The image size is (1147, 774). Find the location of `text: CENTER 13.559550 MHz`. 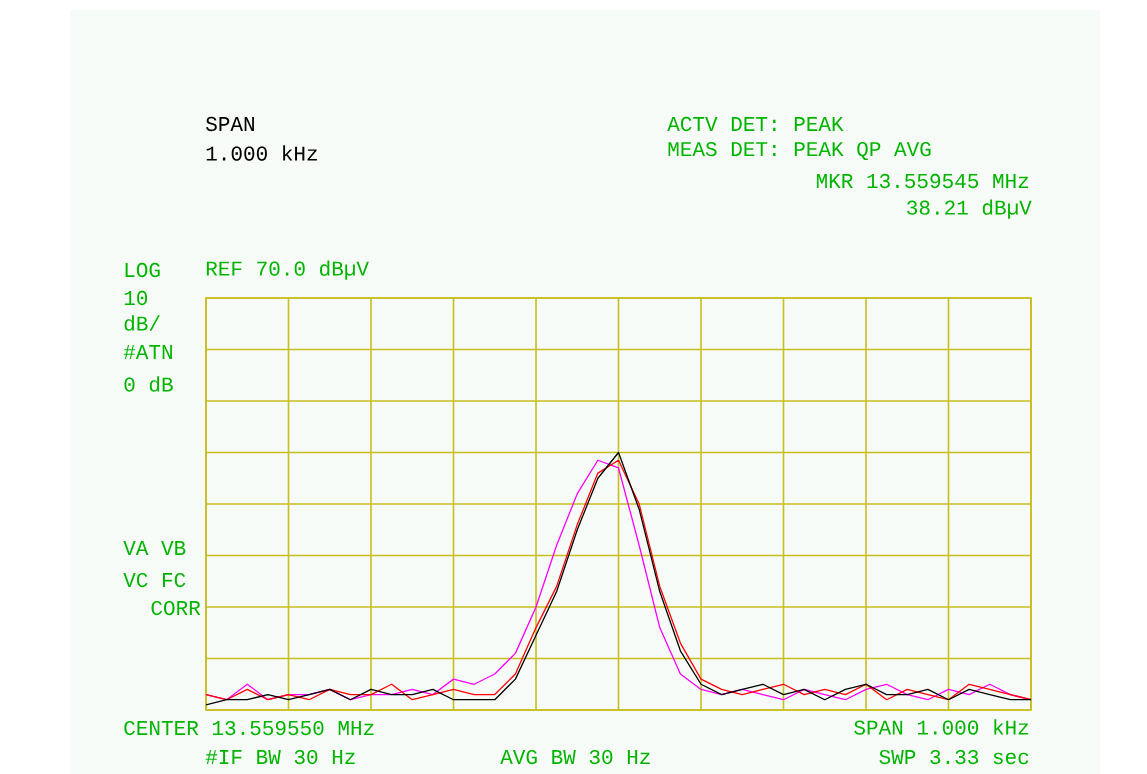

text: CENTER 13.559550 MHz is located at coordinates (249, 728).